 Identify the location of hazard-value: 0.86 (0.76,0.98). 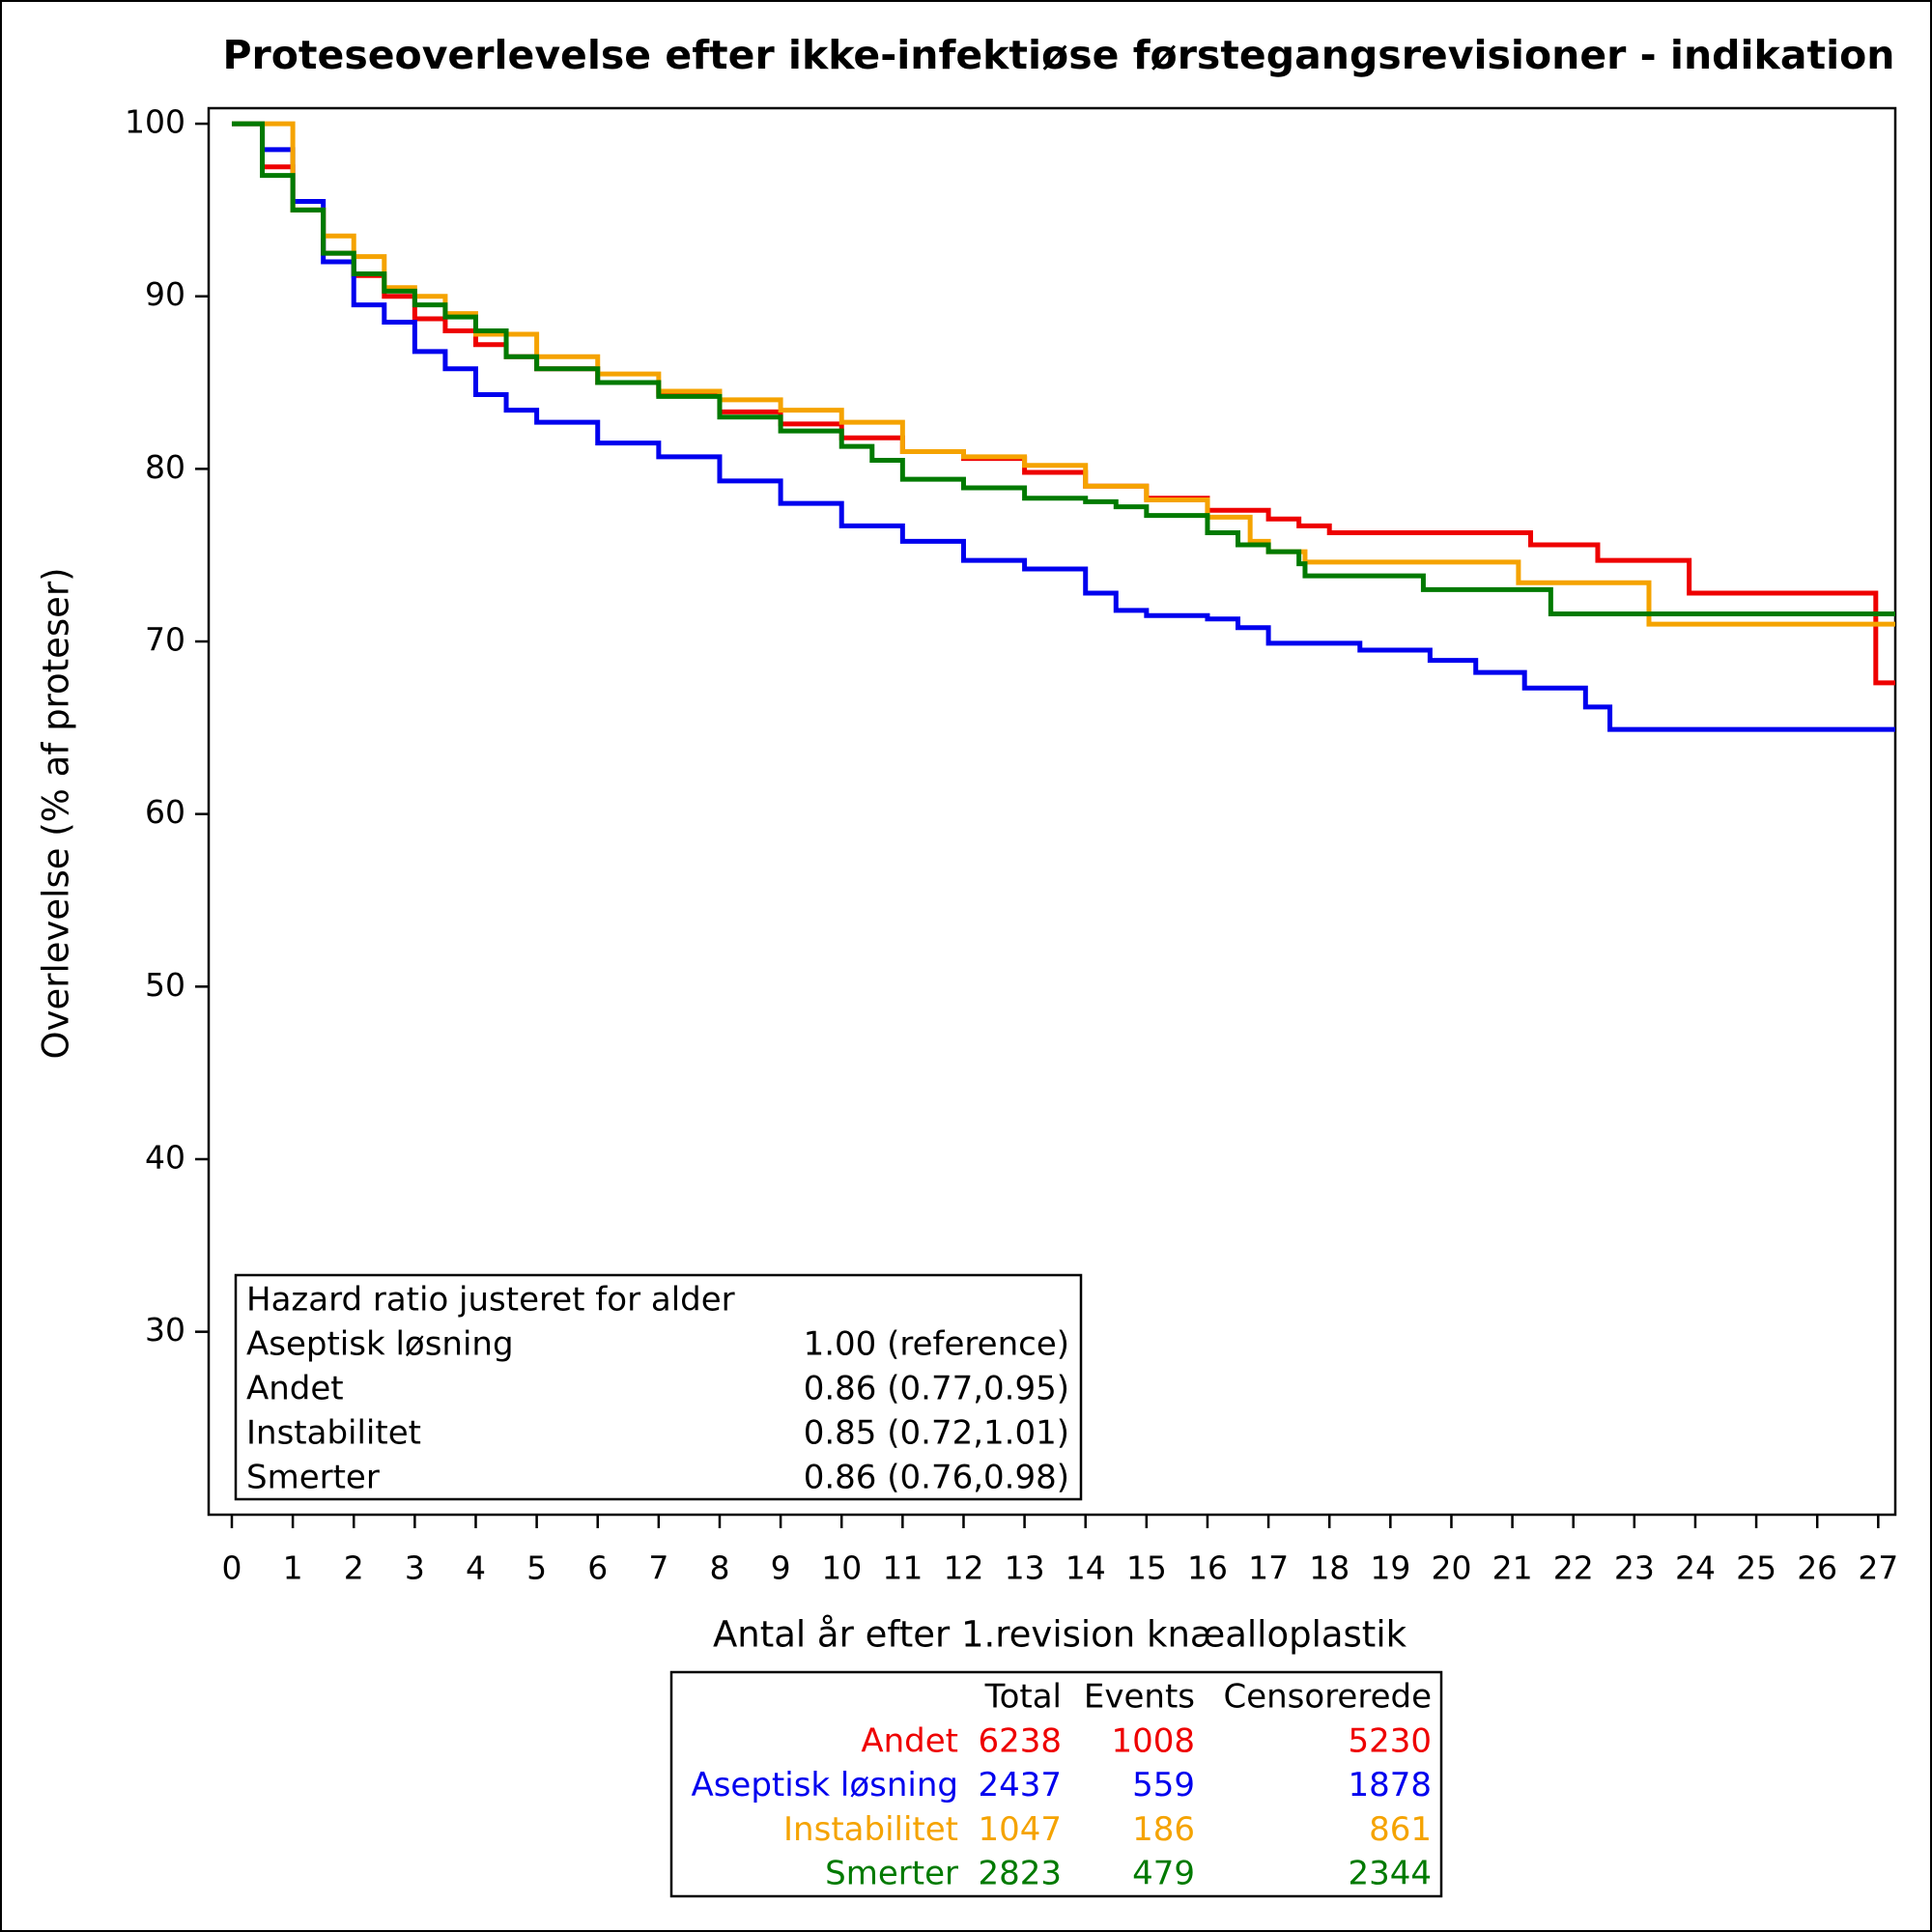
(936, 1478).